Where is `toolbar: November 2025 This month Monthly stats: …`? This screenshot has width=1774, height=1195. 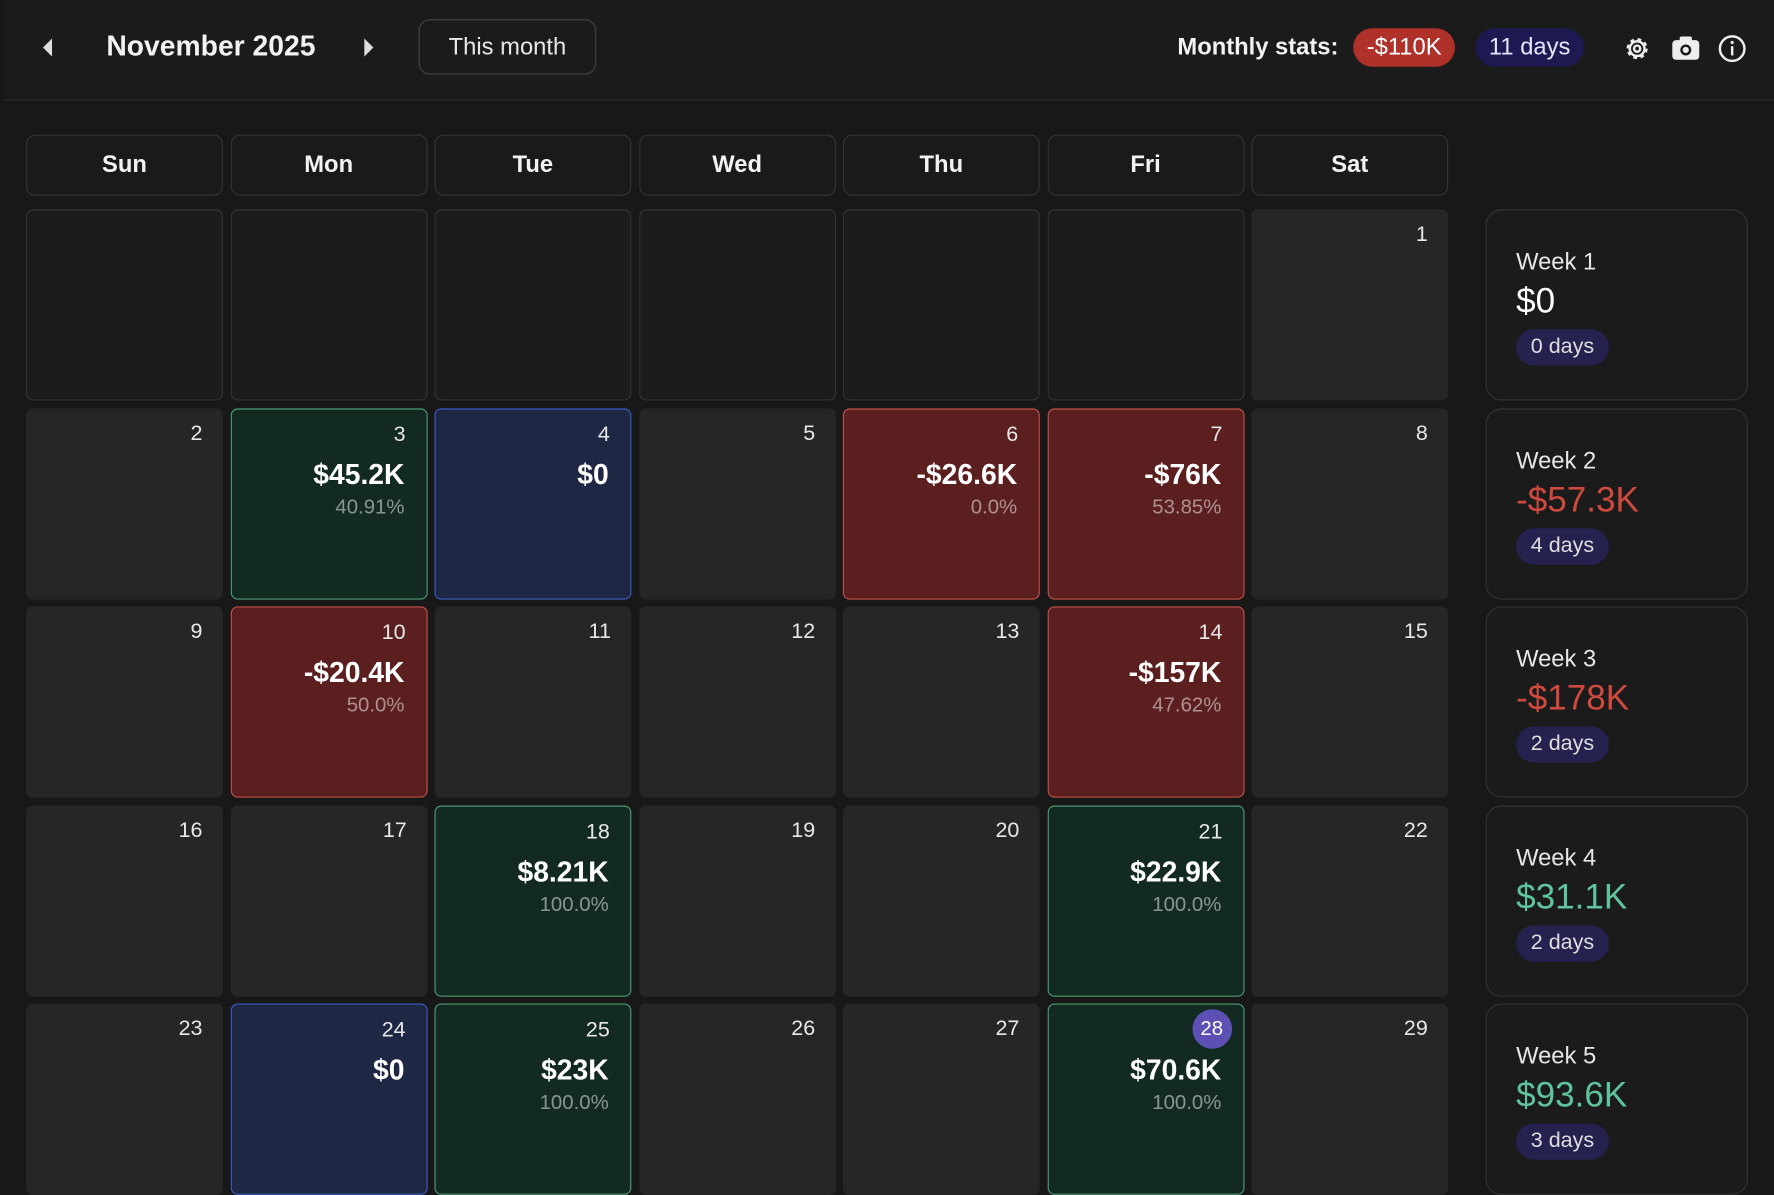
toolbar: November 2025 This month Monthly stats: … is located at coordinates (889, 50).